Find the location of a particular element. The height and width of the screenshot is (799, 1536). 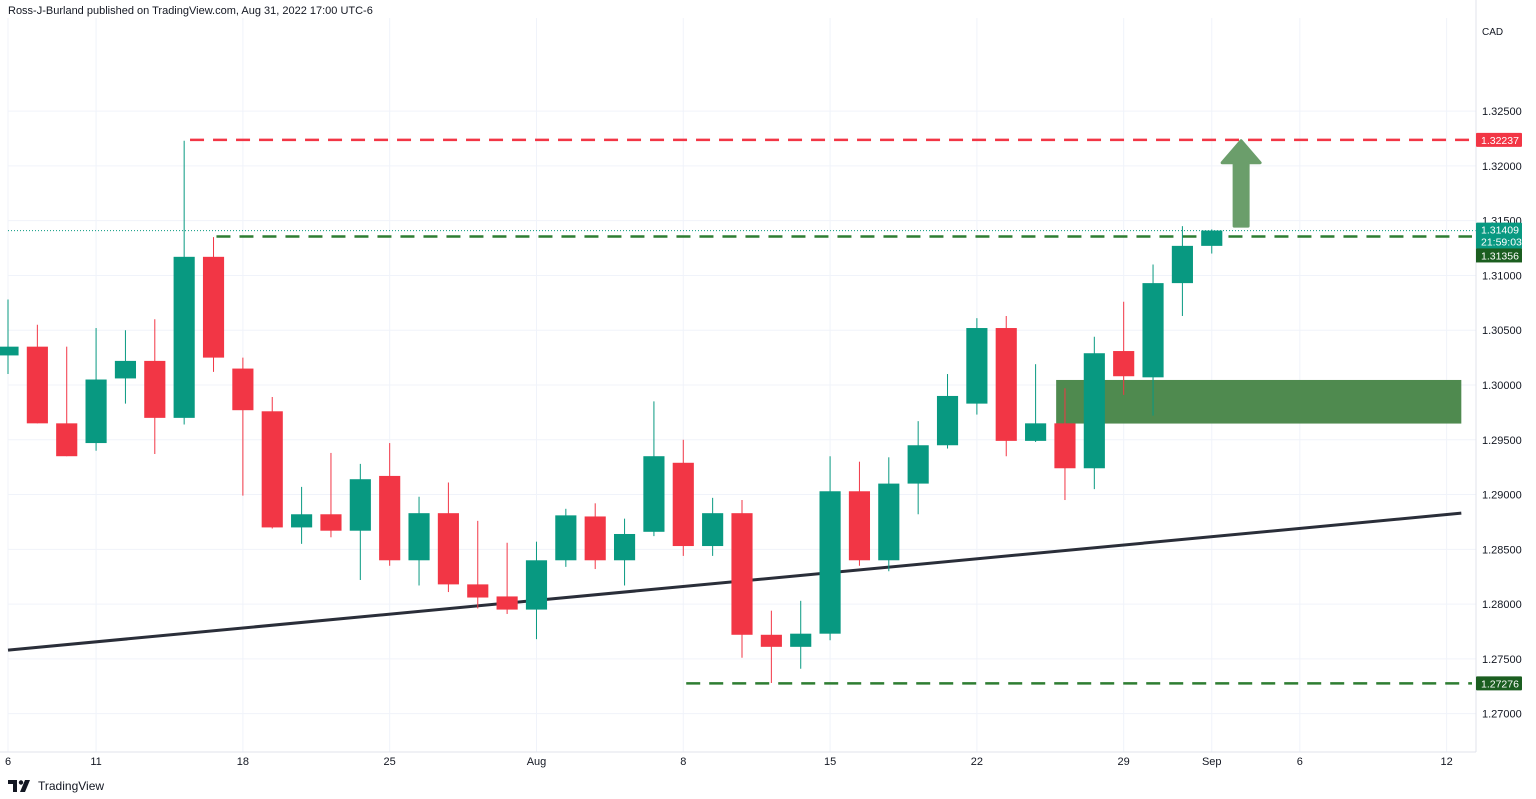

x-tick-label: 18 is located at coordinates (243, 762).